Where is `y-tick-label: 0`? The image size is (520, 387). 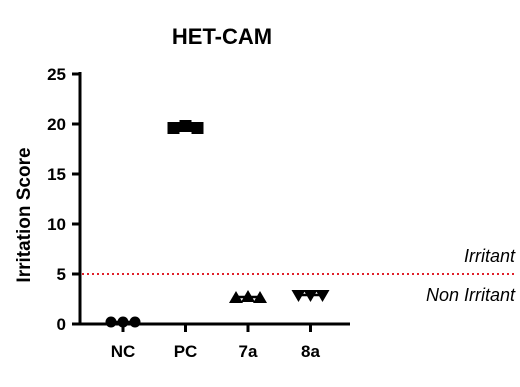
y-tick-label: 0 is located at coordinates (61, 324).